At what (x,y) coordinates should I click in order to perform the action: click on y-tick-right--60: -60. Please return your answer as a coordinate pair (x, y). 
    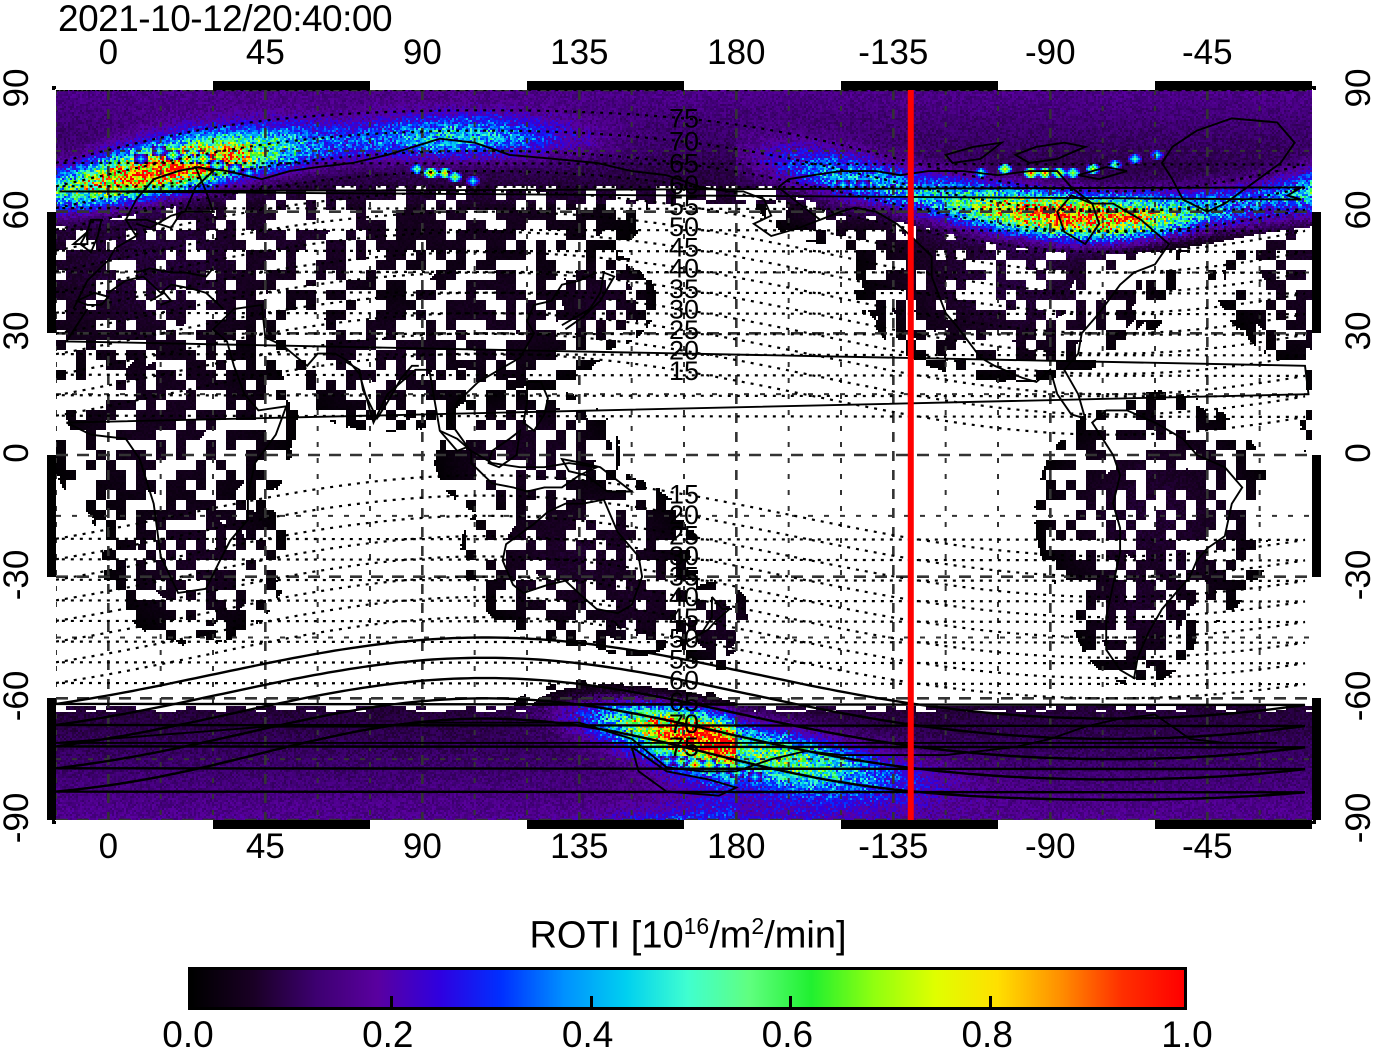
    Looking at the image, I should click on (1357, 696).